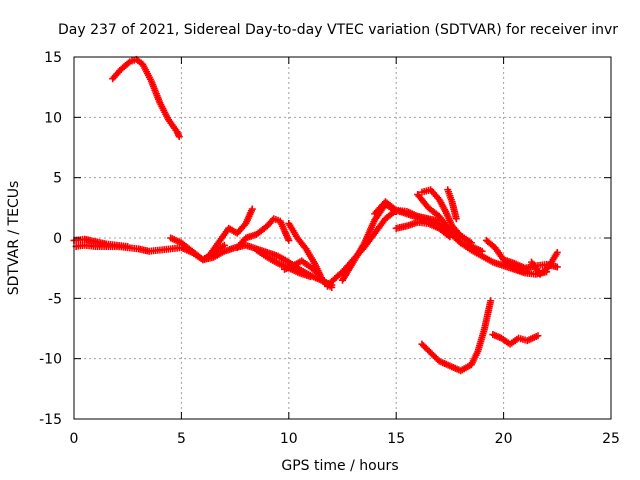 This screenshot has height=480, width=640. I want to click on y-tick-label: 10, so click(53, 118).